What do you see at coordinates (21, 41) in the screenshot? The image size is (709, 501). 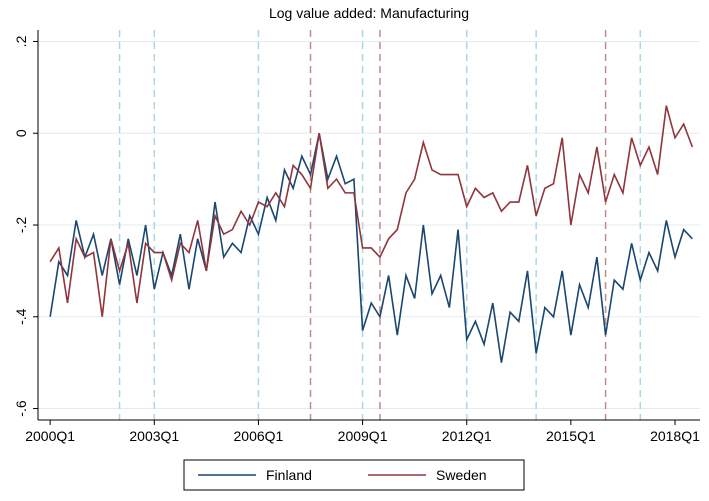 I see `y-tick-label: .2` at bounding box center [21, 41].